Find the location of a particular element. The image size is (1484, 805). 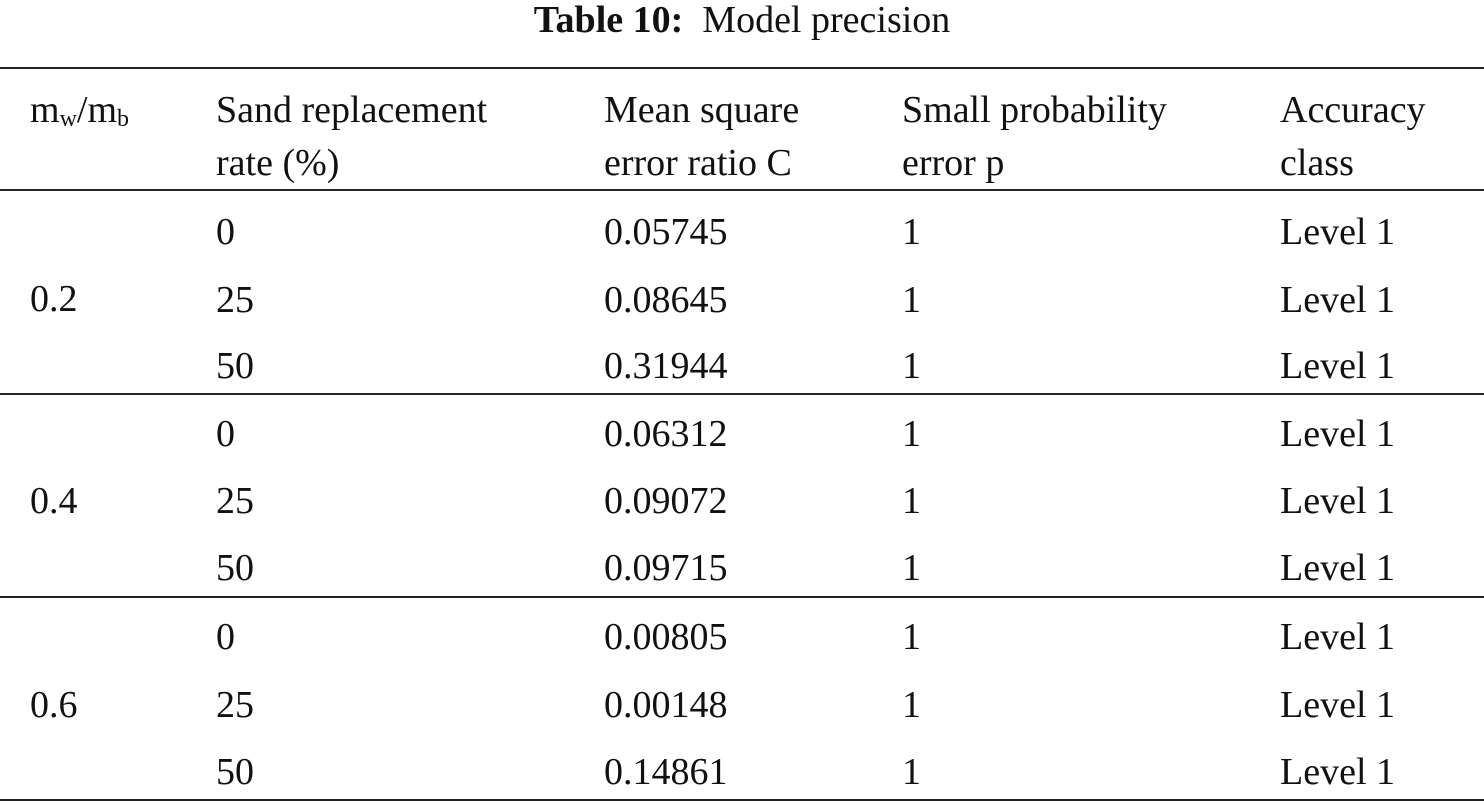

header-text: m is located at coordinates (45, 110).